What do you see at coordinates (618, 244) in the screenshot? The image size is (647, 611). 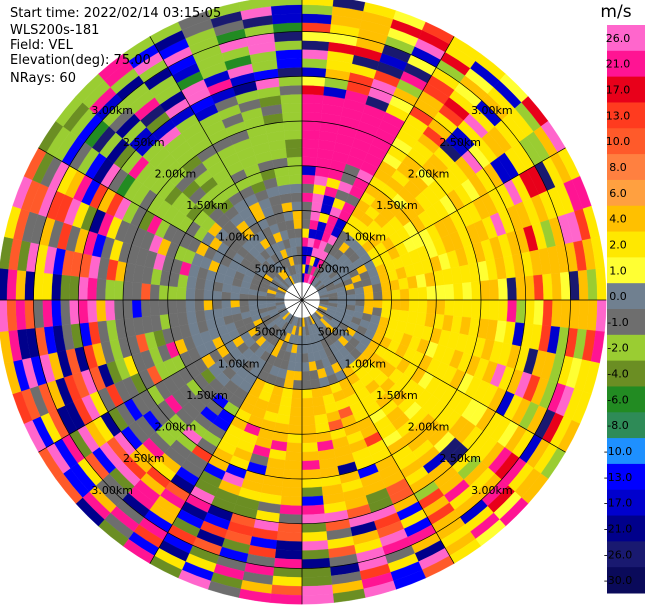 I see `colorbar-tick-label: 2.0` at bounding box center [618, 244].